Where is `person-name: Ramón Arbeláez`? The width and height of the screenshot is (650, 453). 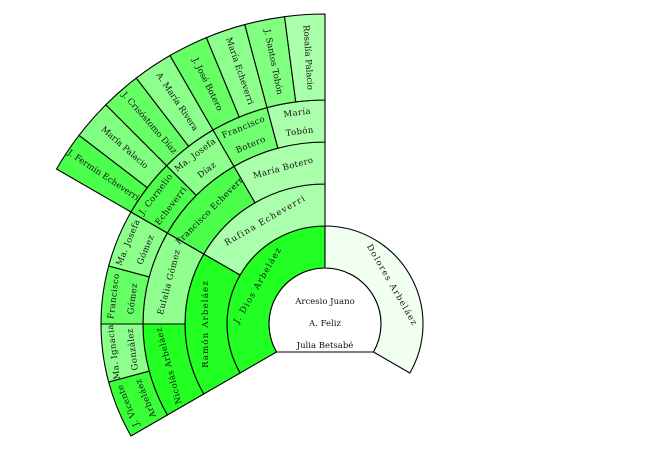
person-name: Ramón Arbeláez is located at coordinates (205, 324).